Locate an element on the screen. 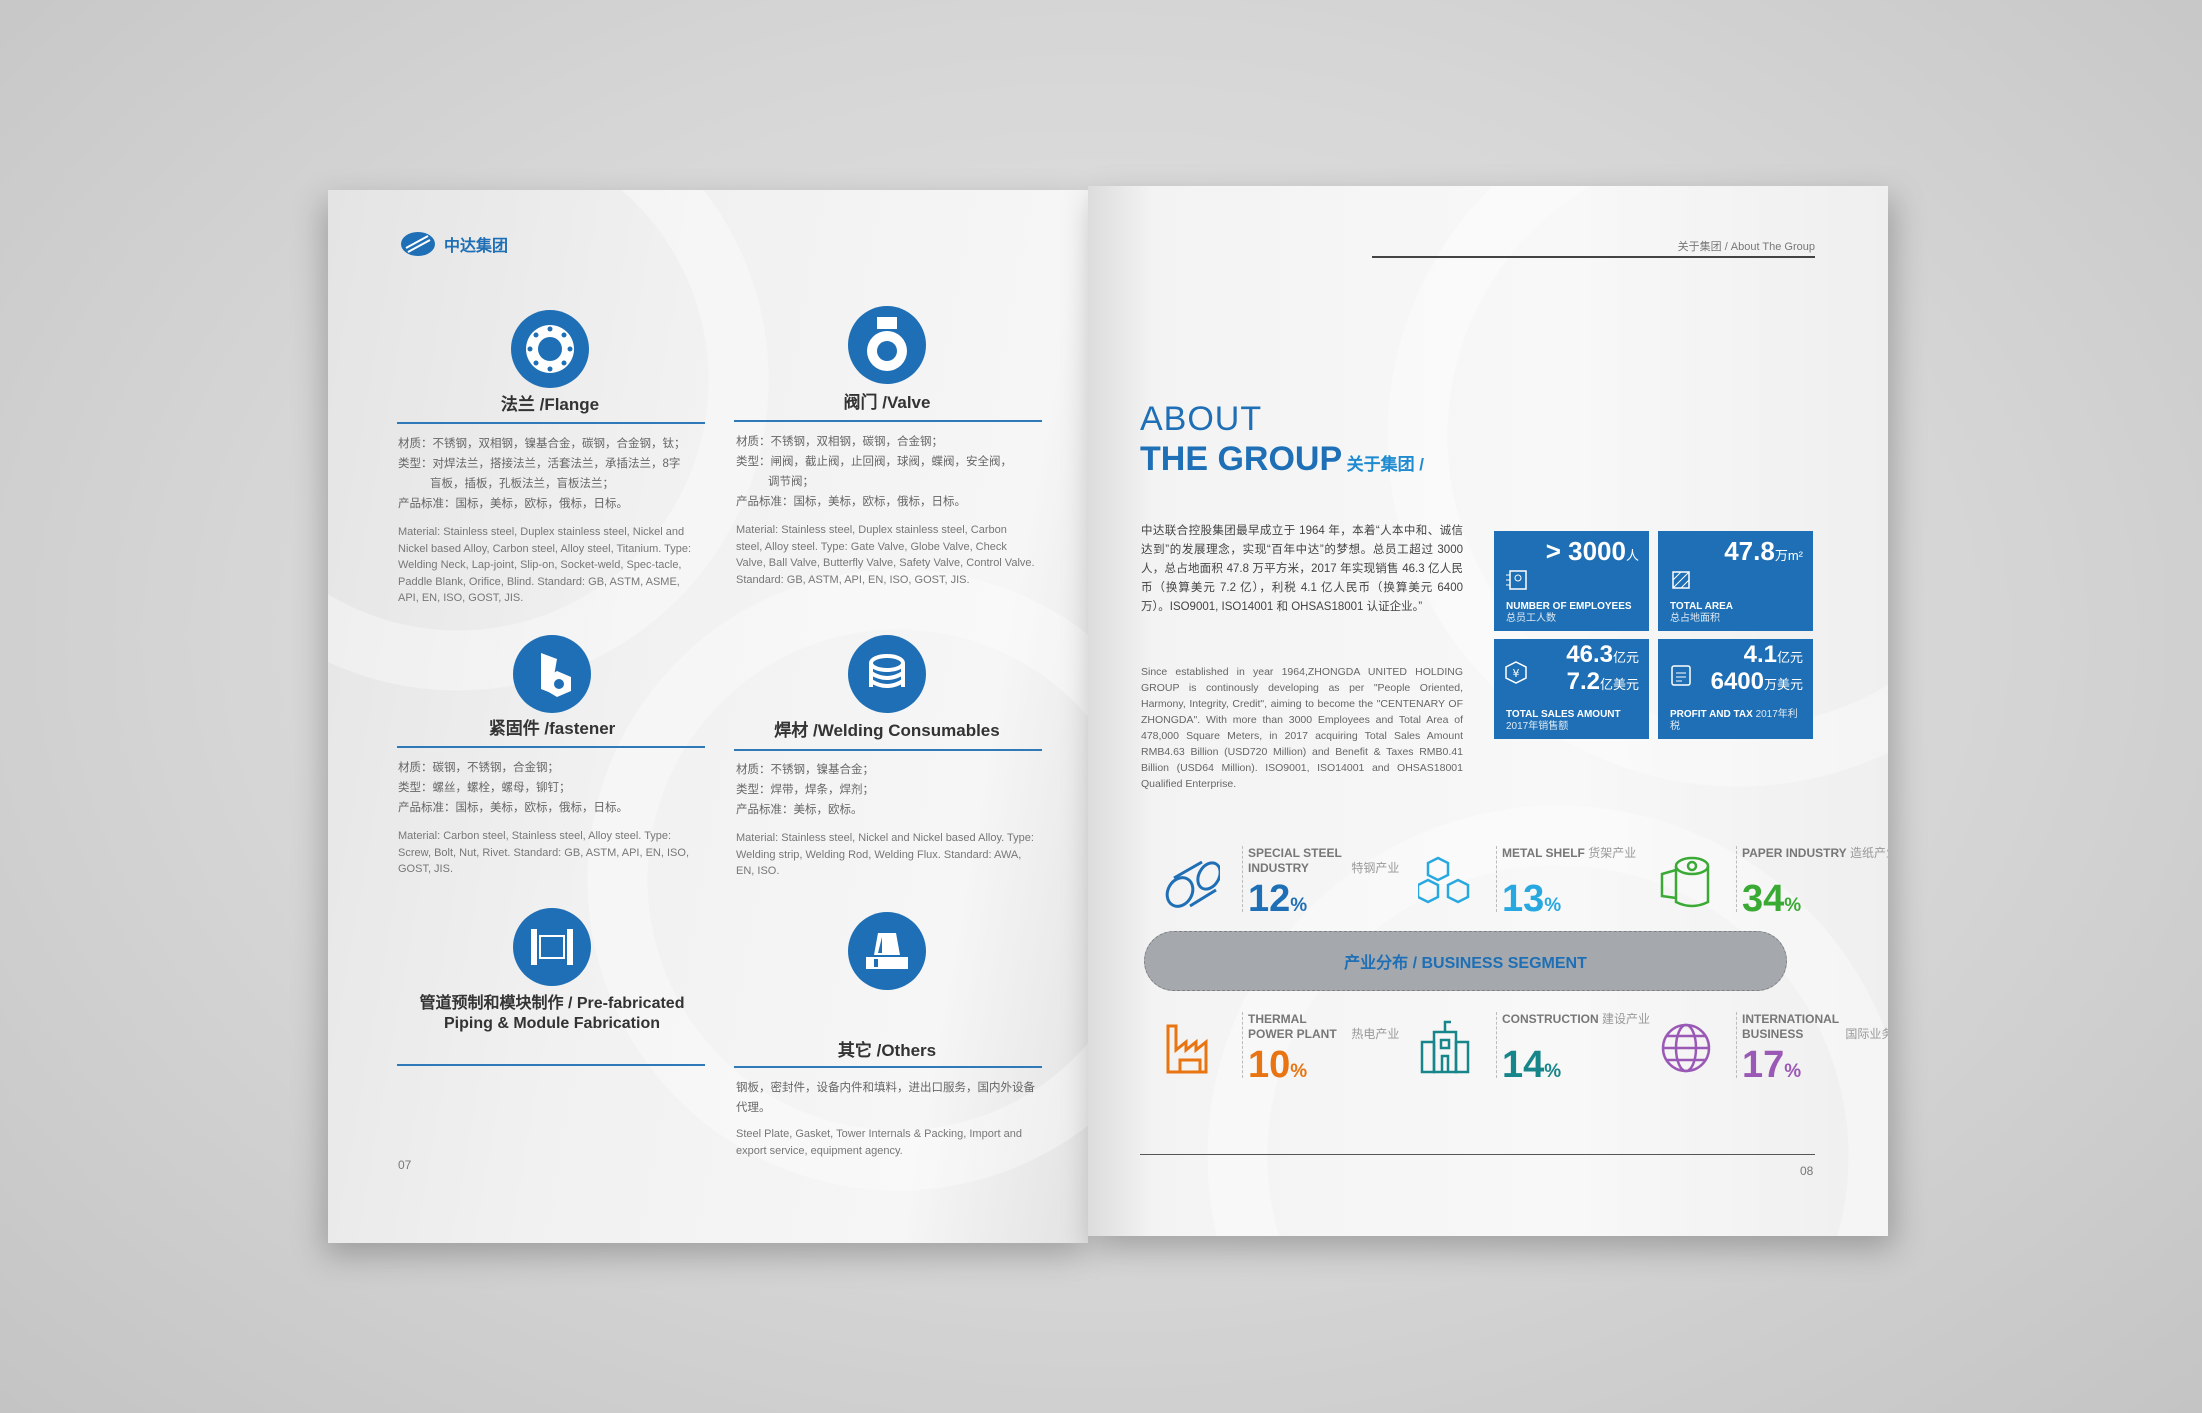 The image size is (2202, 1413). text-line: 材质：不锈钢，双相钢，镍基合金，碳钢，合金钢，钛； is located at coordinates (542, 444).